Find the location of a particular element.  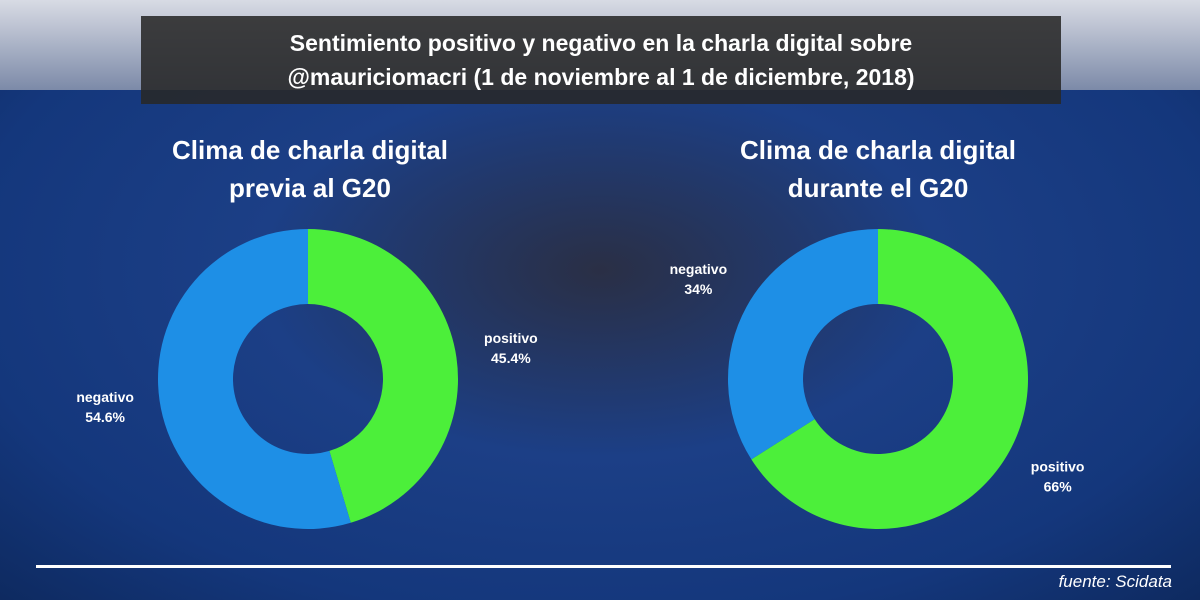

chart-title: Clima de charla digital previa al G20 is located at coordinates (310, 169).